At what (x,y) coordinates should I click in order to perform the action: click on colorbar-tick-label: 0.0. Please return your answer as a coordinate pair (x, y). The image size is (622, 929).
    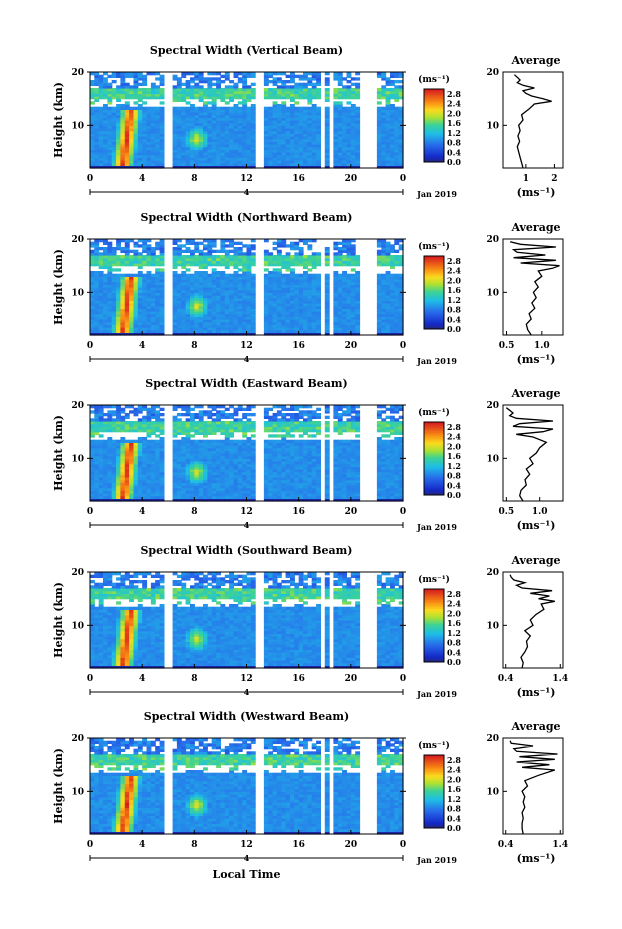
    Looking at the image, I should click on (454, 162).